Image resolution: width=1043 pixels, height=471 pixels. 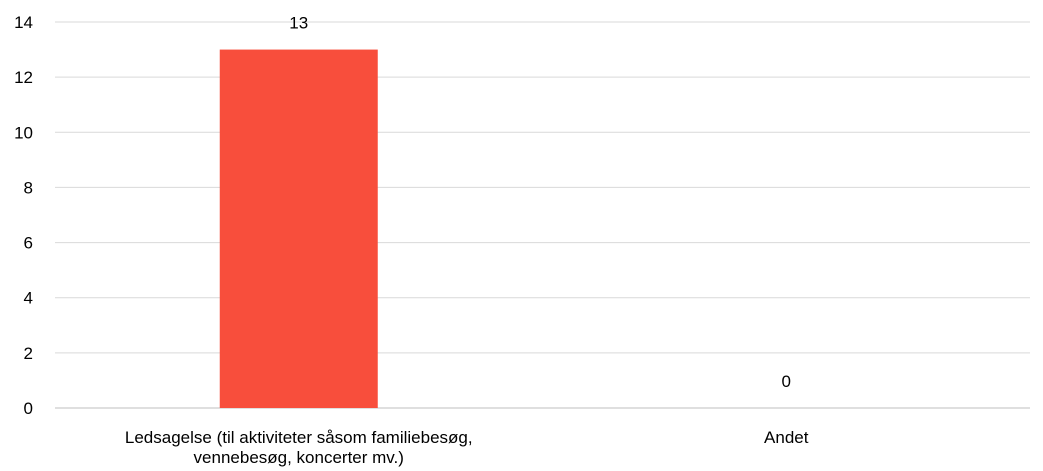 What do you see at coordinates (23, 22) in the screenshot?
I see `y-tick-label: 14` at bounding box center [23, 22].